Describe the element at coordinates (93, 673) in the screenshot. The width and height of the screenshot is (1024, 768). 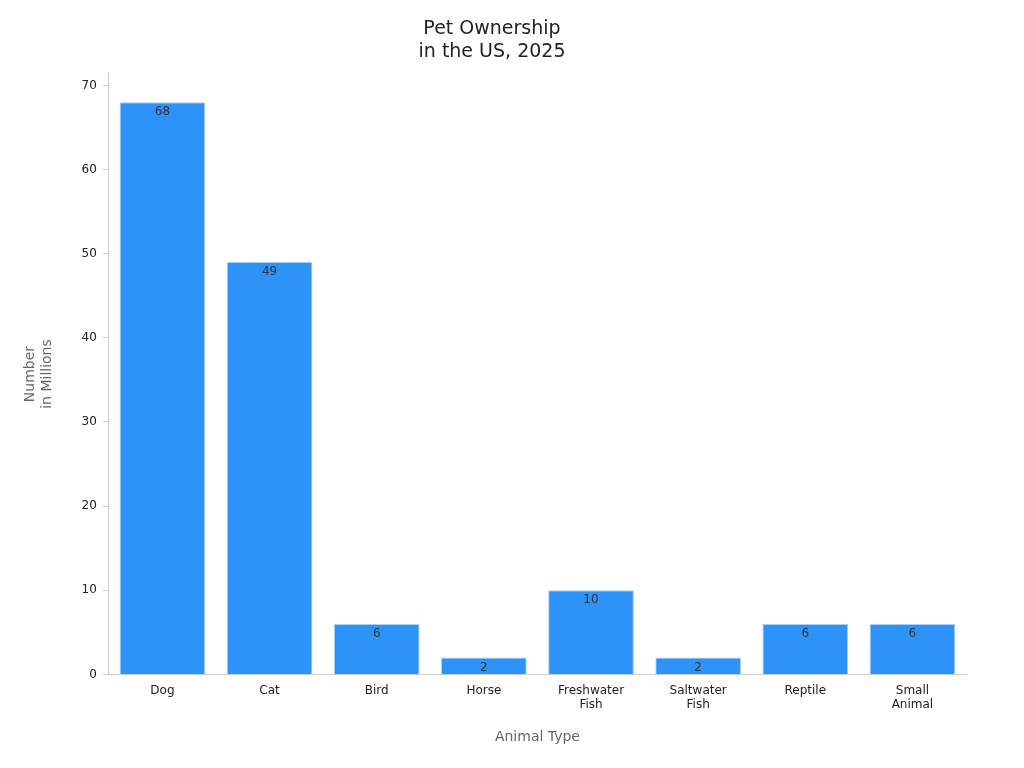
I see `y-tick-label: 0` at that location.